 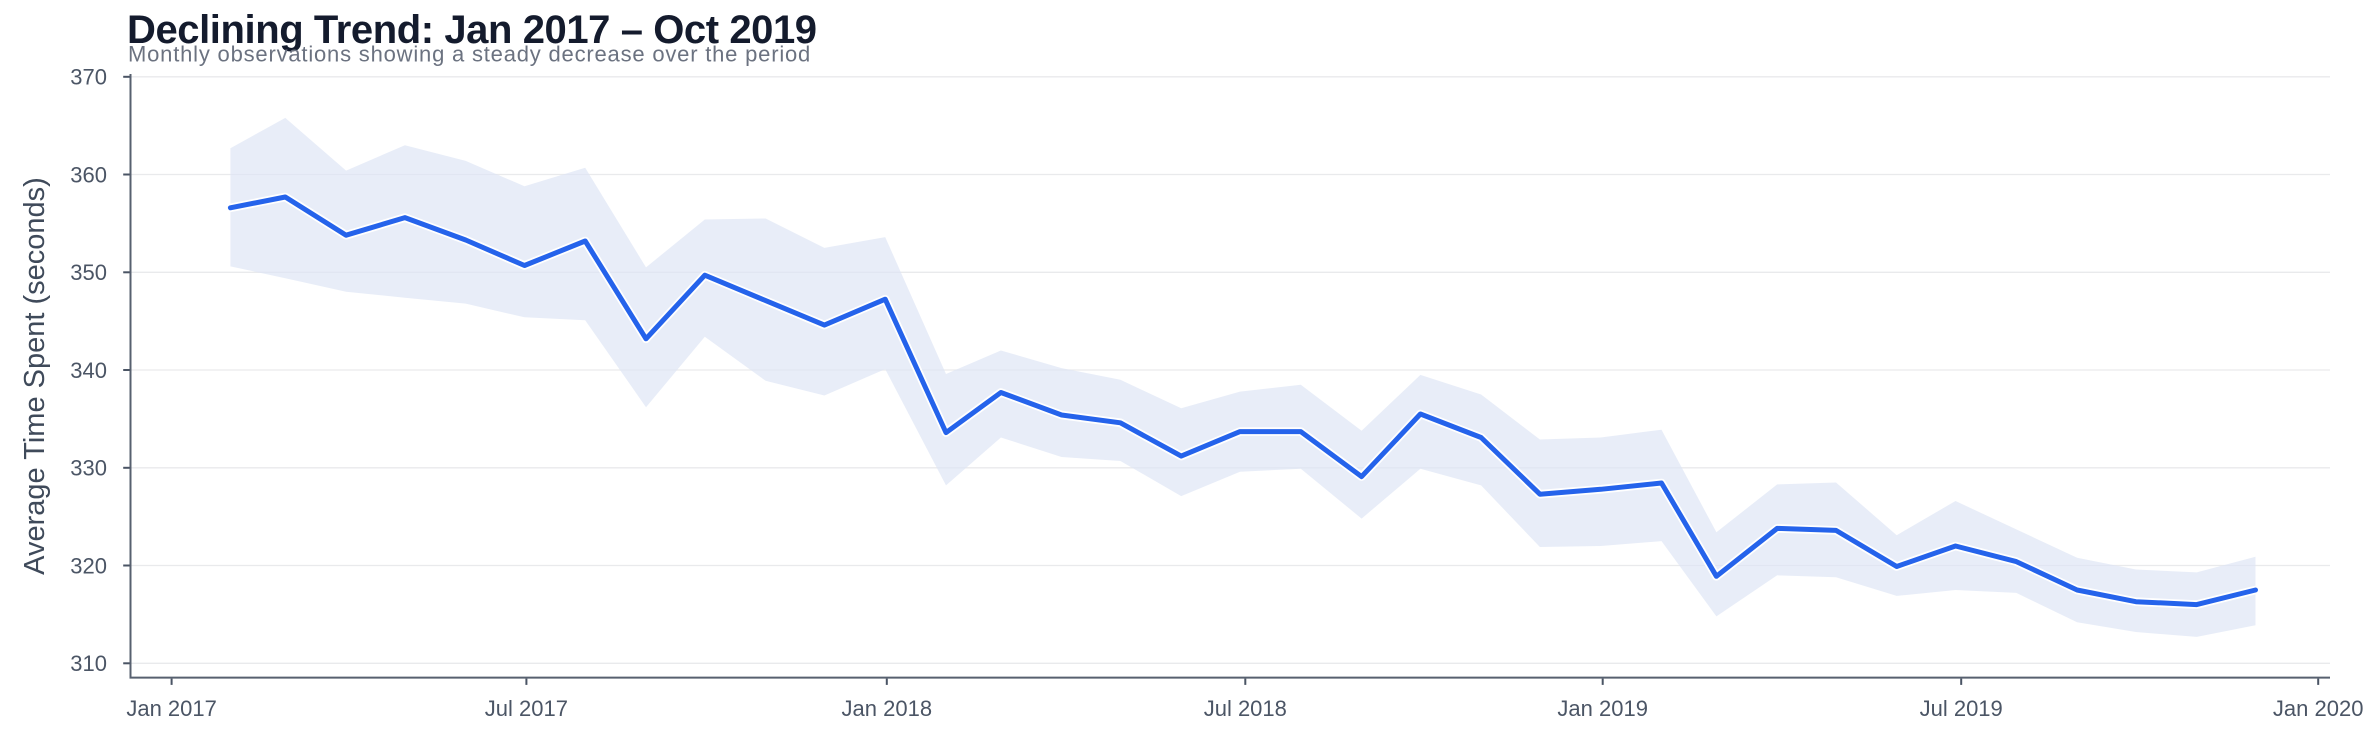 What do you see at coordinates (2318, 708) in the screenshot?
I see `svg-text: Jan 2020` at bounding box center [2318, 708].